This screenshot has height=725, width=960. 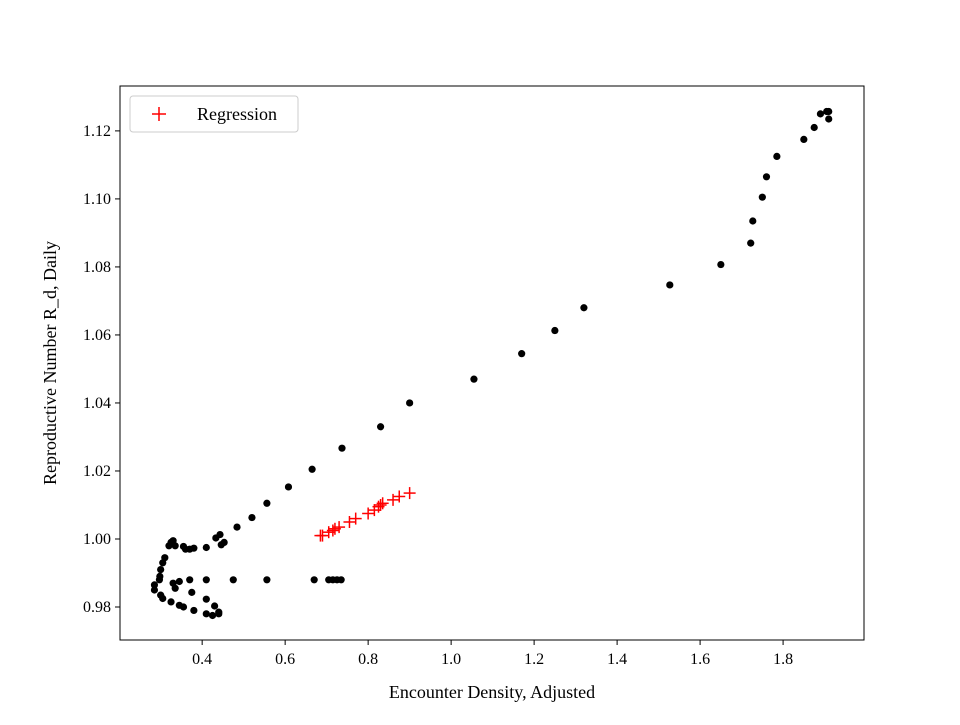 I want to click on y-tick-label: 1.04, so click(x=97, y=403).